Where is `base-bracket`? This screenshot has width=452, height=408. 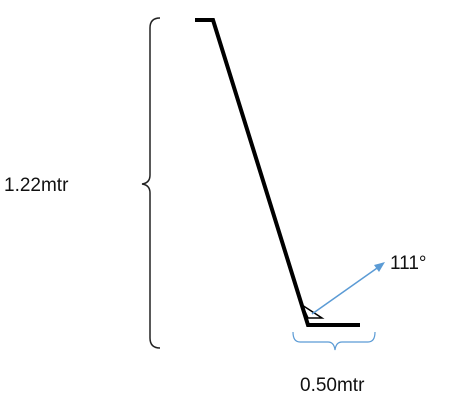 base-bracket is located at coordinates (334, 341).